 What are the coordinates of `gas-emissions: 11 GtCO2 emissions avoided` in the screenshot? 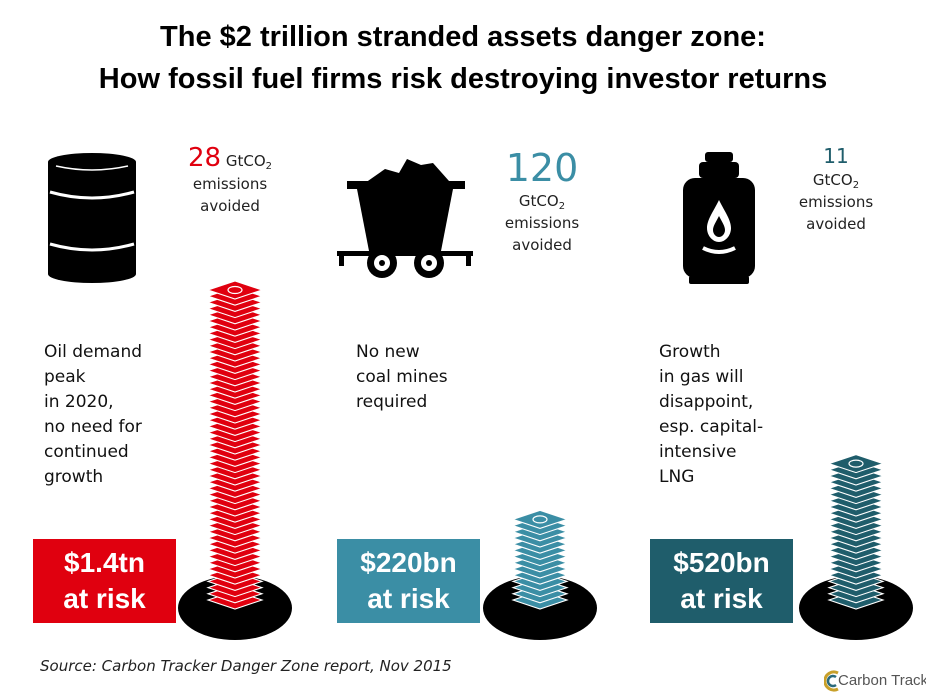 It's located at (836, 189).